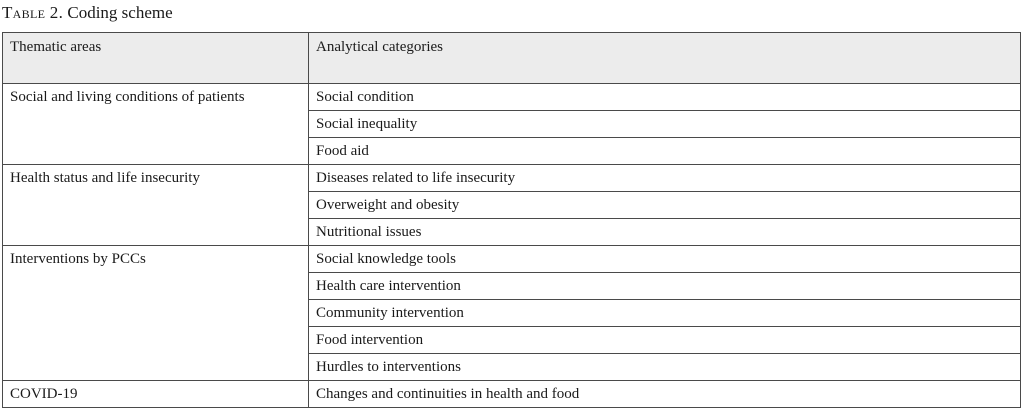 The height and width of the screenshot is (408, 1024). Describe the element at coordinates (120, 12) in the screenshot. I see `table-title: Coding scheme` at that location.